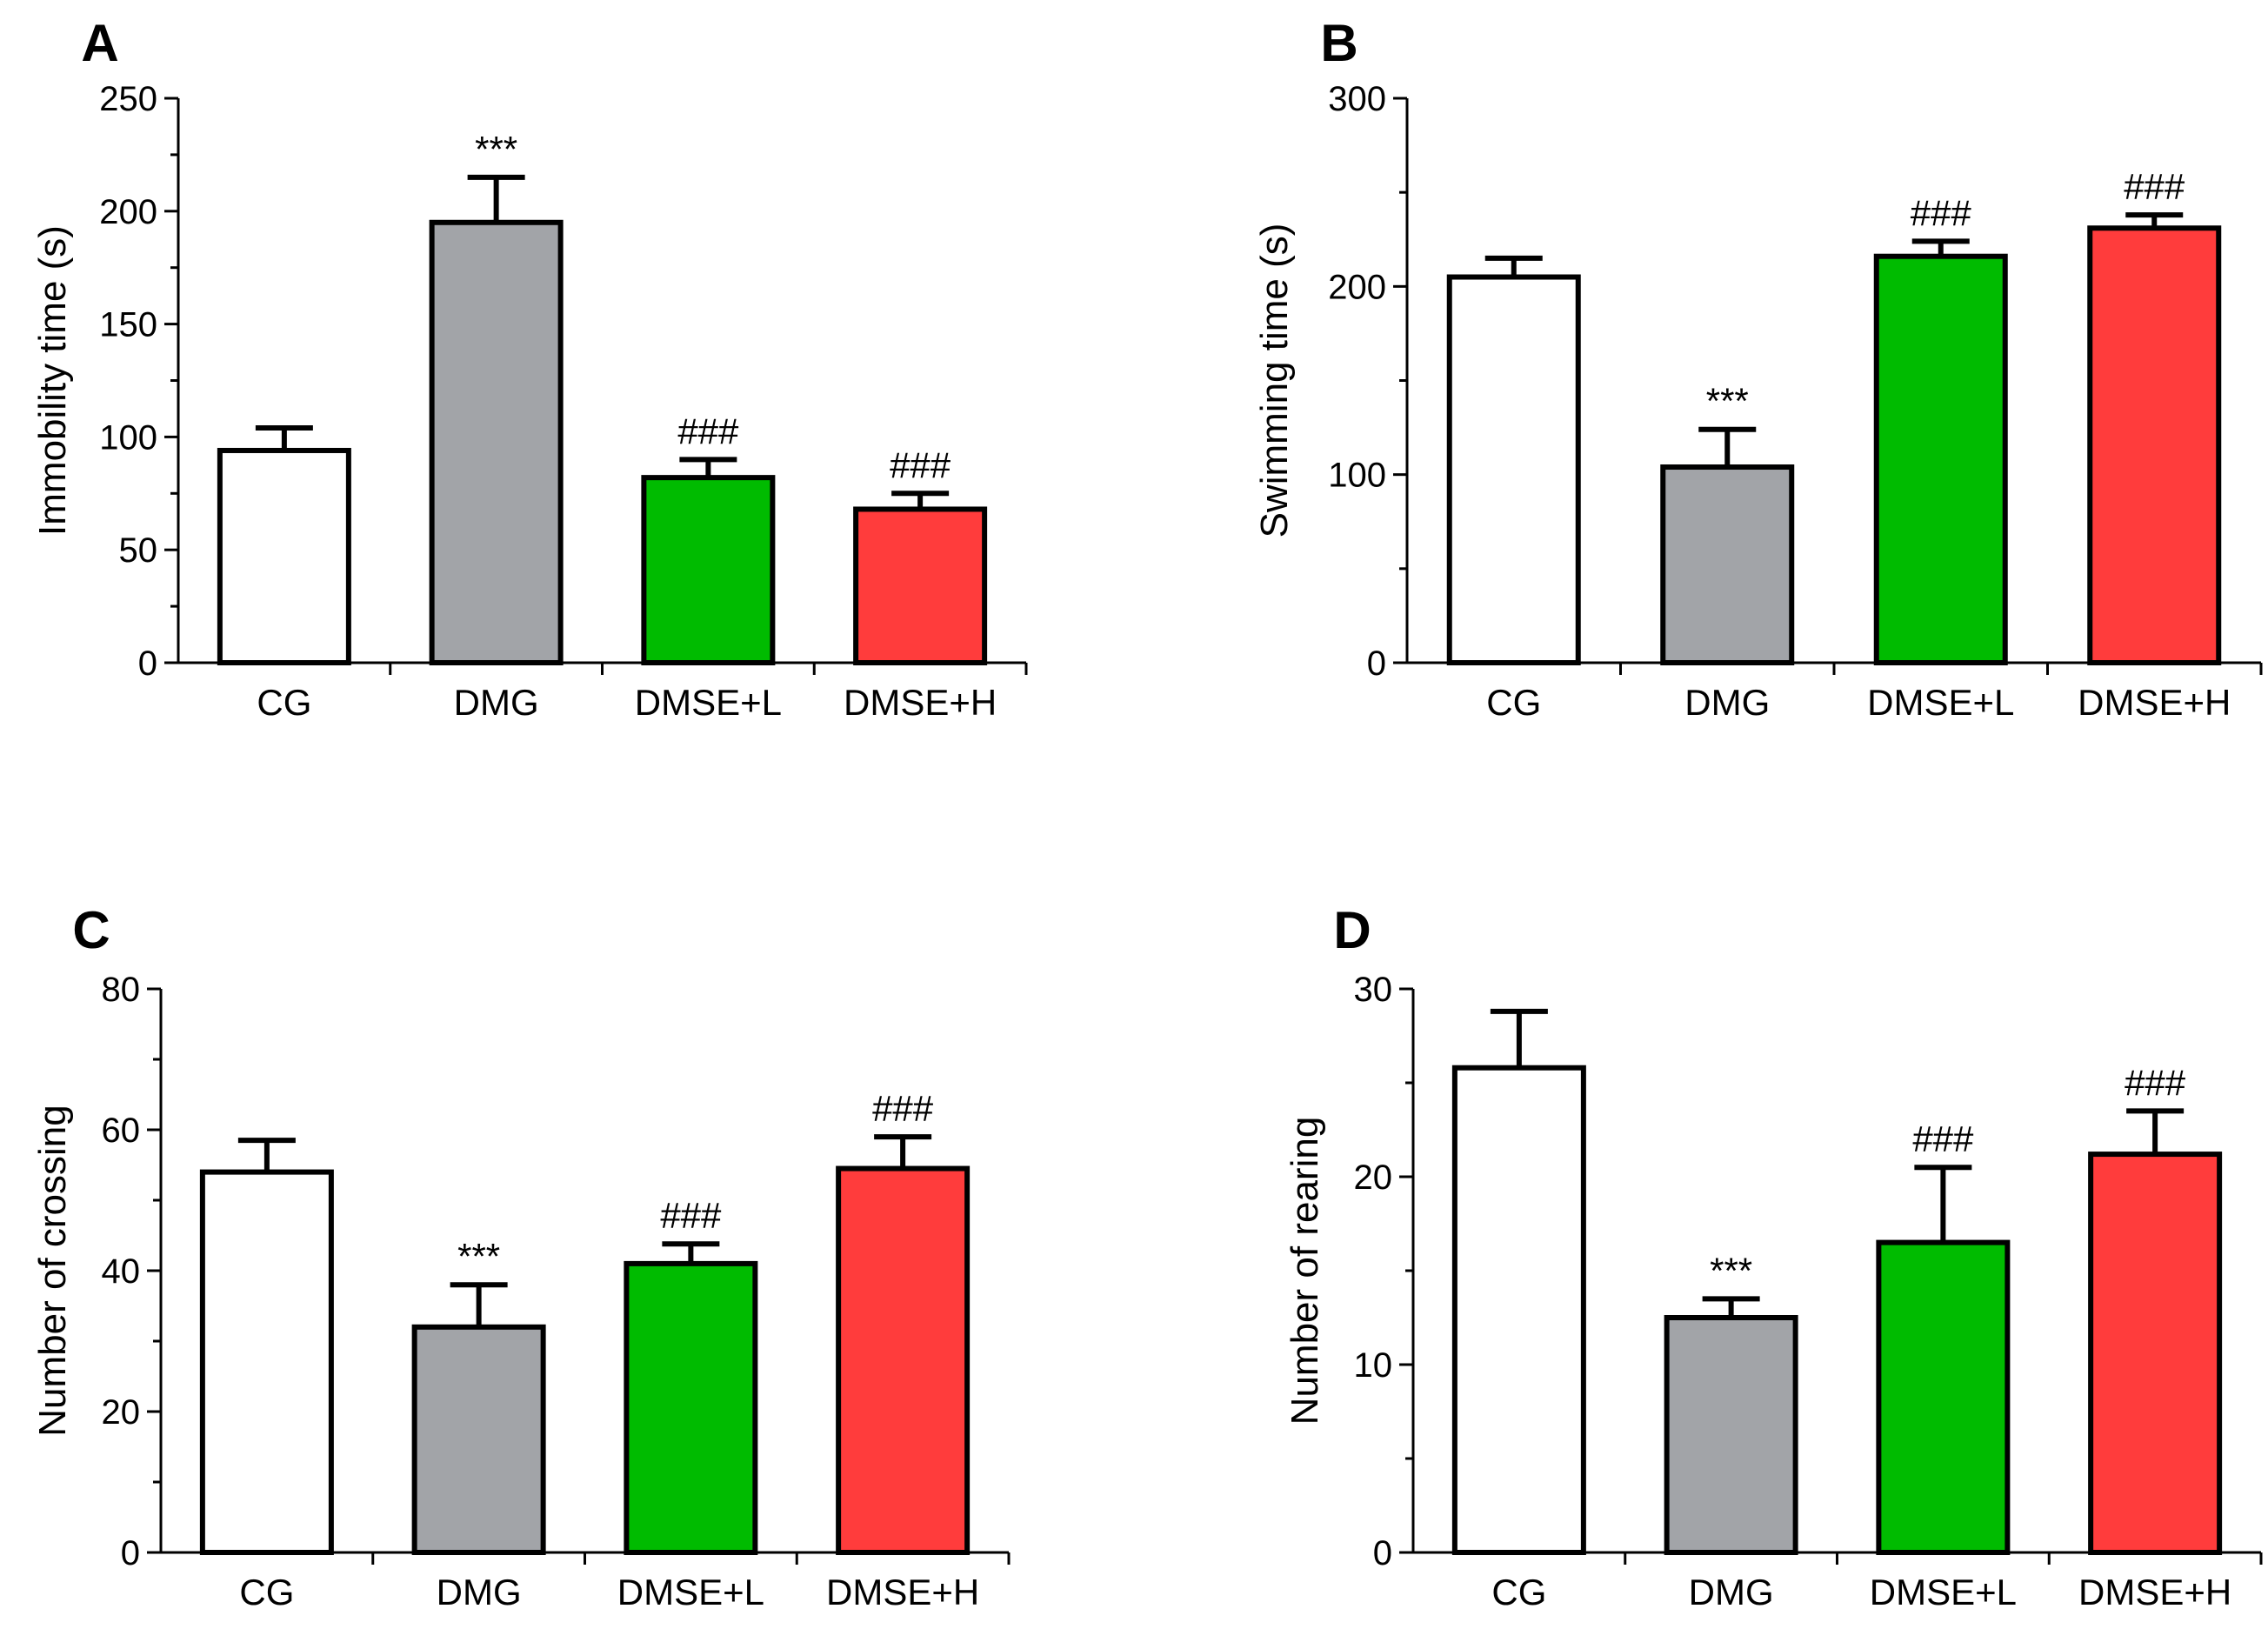 This screenshot has width=2268, height=1629. What do you see at coordinates (1305, 1271) in the screenshot?
I see `y-axis-title: Number of rearing` at bounding box center [1305, 1271].